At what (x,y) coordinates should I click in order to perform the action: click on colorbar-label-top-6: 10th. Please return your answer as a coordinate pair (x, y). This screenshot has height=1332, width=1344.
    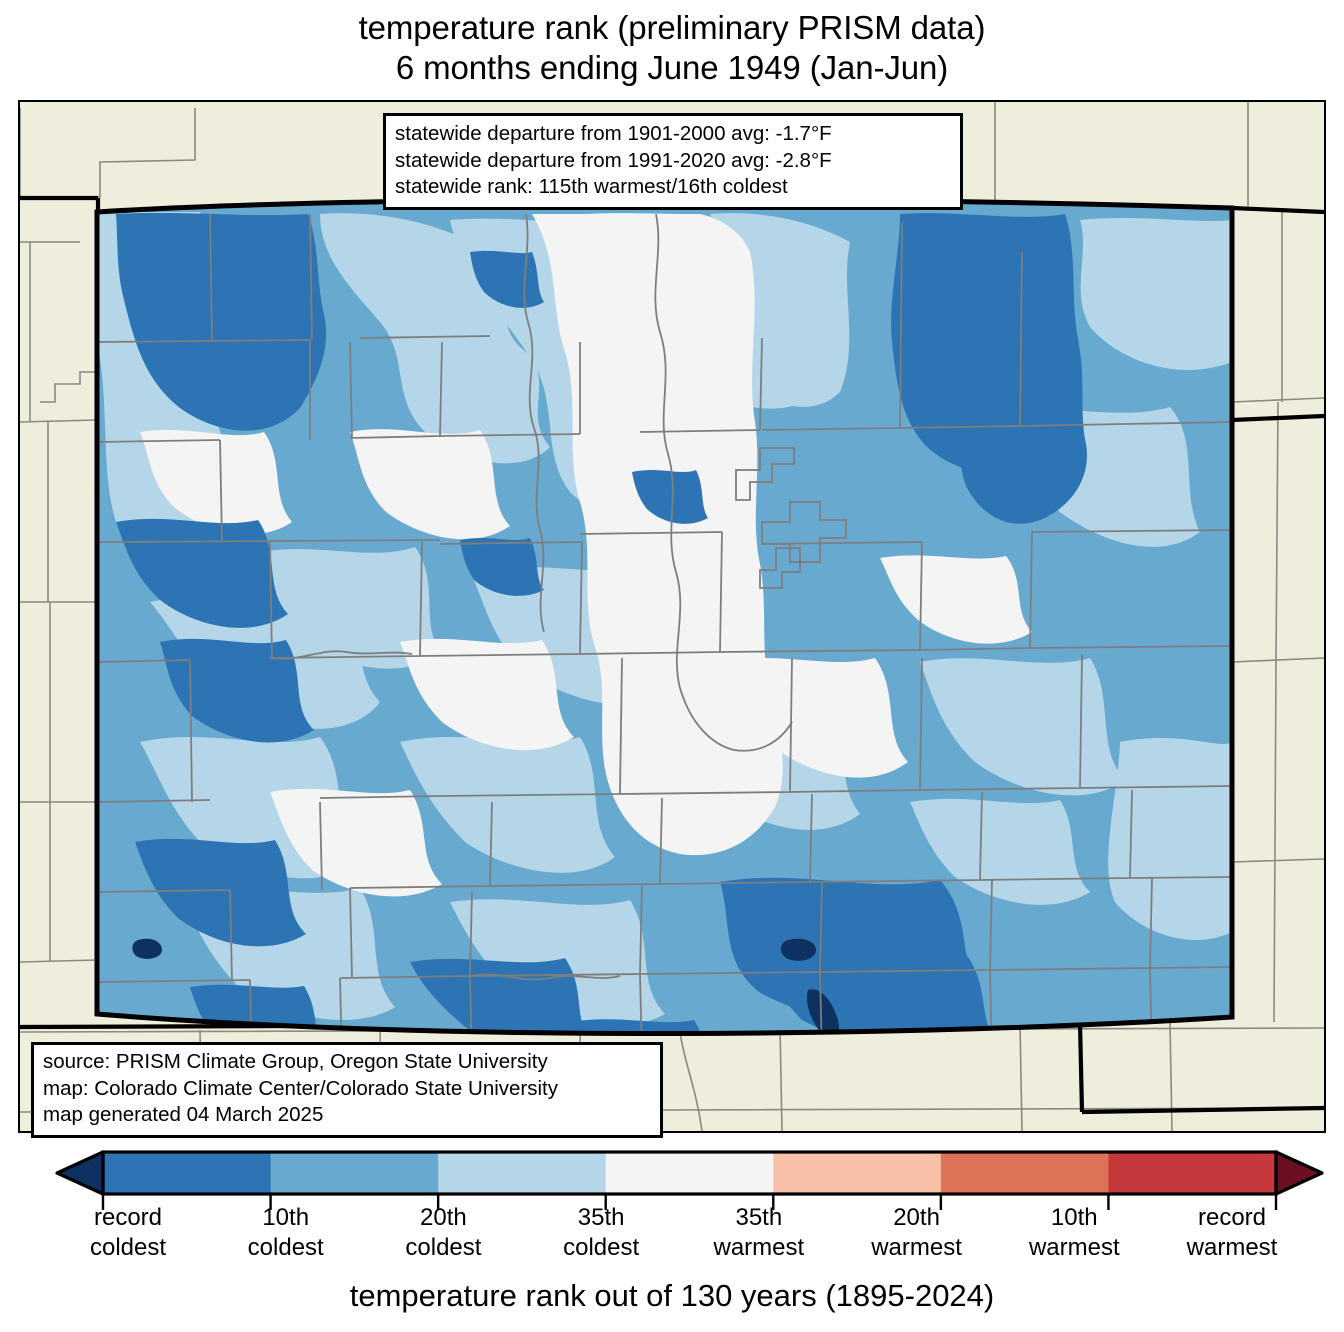
    Looking at the image, I should click on (1074, 1217).